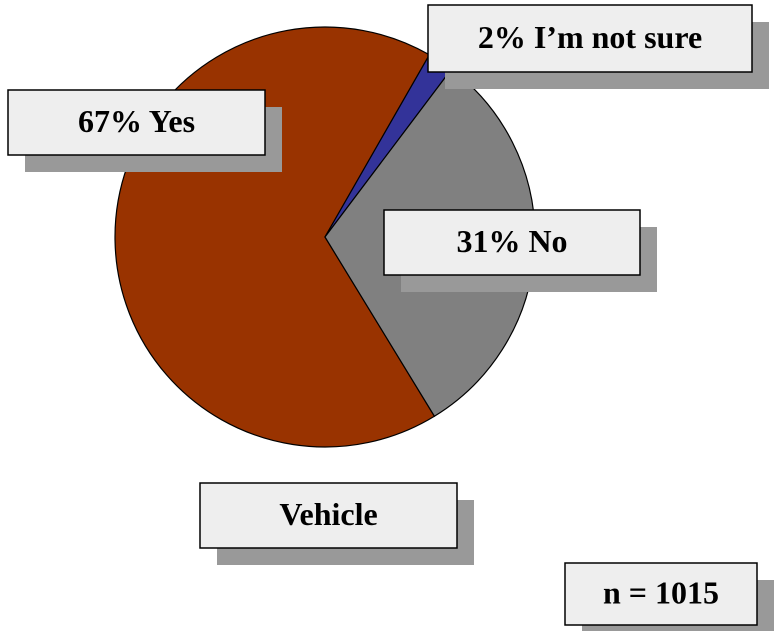 The image size is (777, 631). I want to click on chart-title: Vehicle, so click(328, 514).